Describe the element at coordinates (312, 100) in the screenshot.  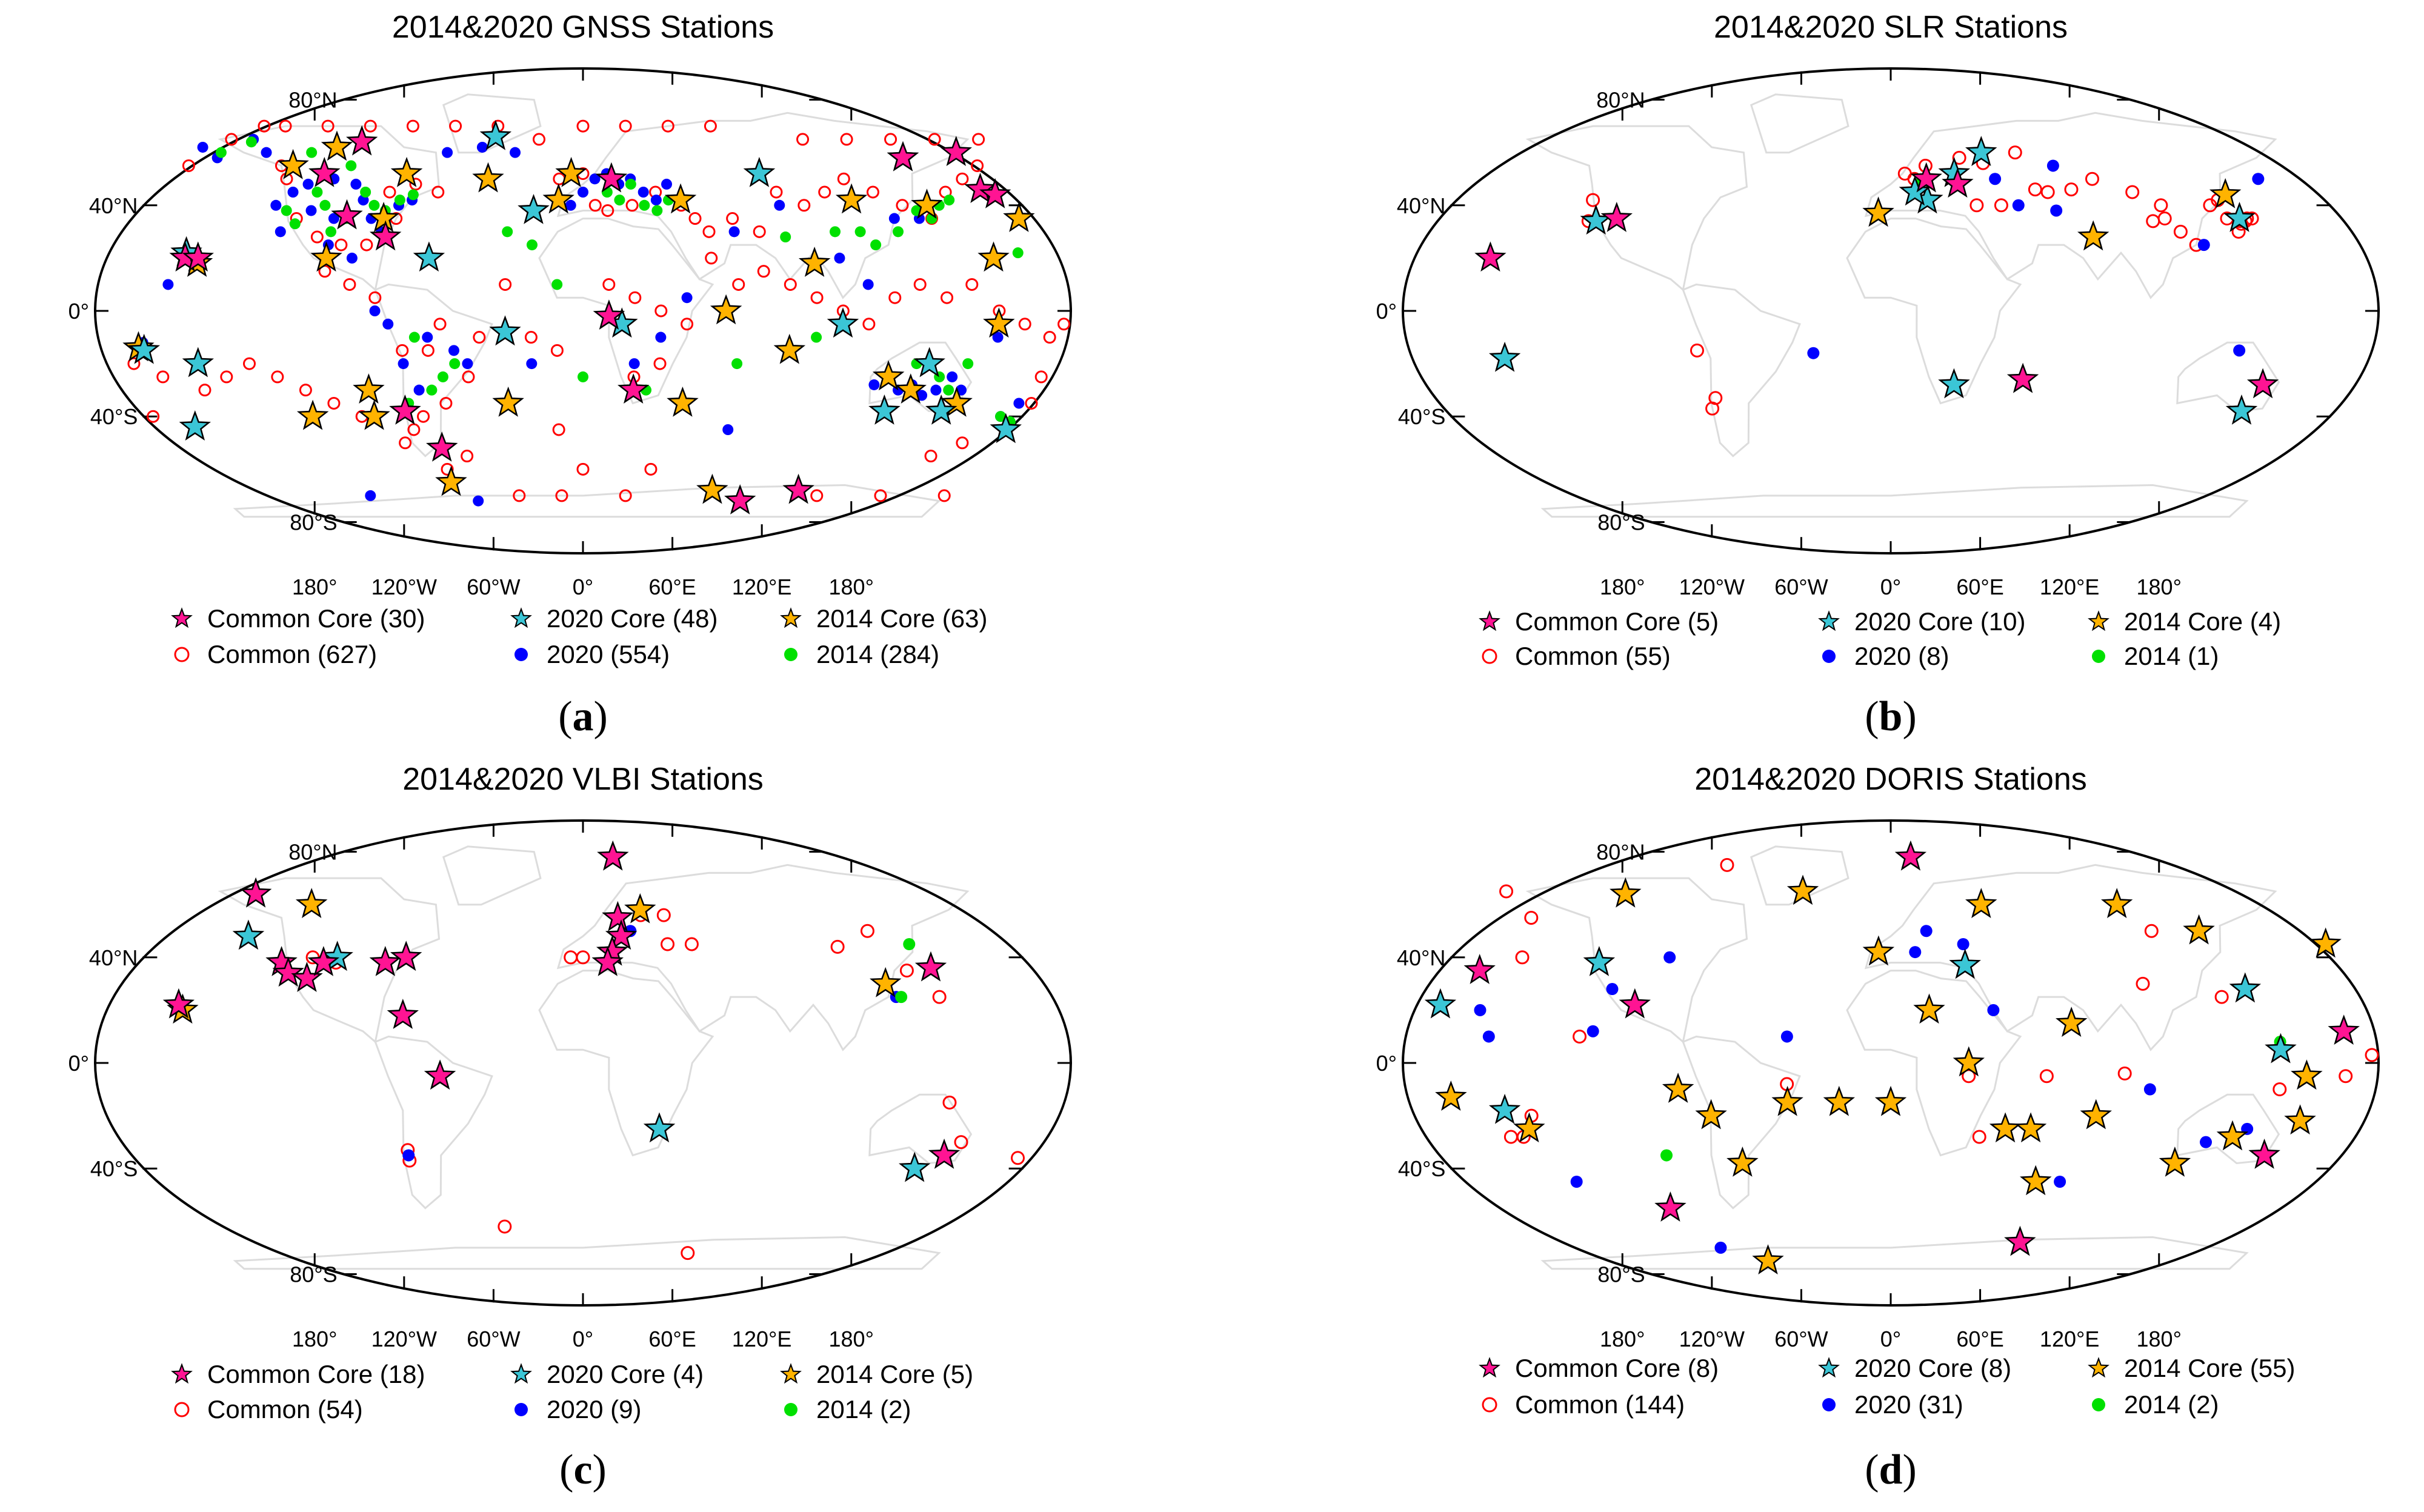
I see `lat-label: 80°N` at that location.